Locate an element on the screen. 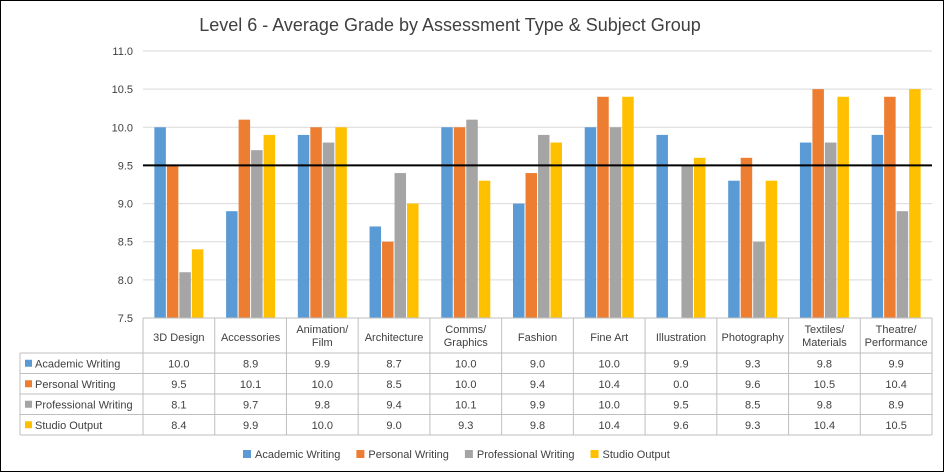 This screenshot has height=472, width=944. category-label: Fashion is located at coordinates (537, 338).